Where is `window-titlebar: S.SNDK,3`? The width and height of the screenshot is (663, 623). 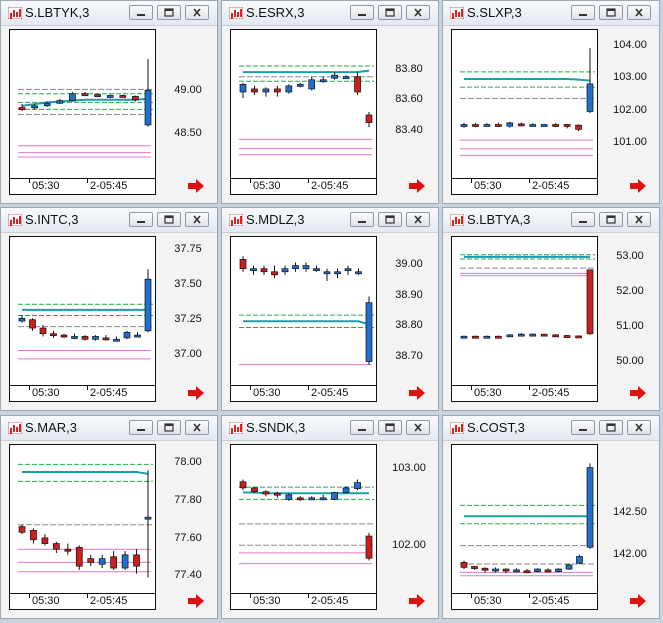
window-titlebar: S.SNDK,3 is located at coordinates (330, 428).